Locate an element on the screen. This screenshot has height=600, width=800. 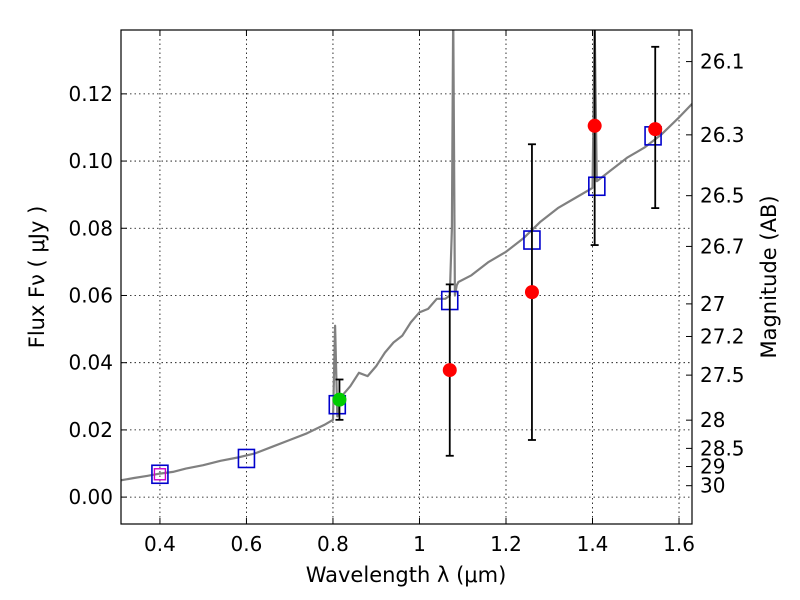
optical-point is located at coordinates (339, 399).